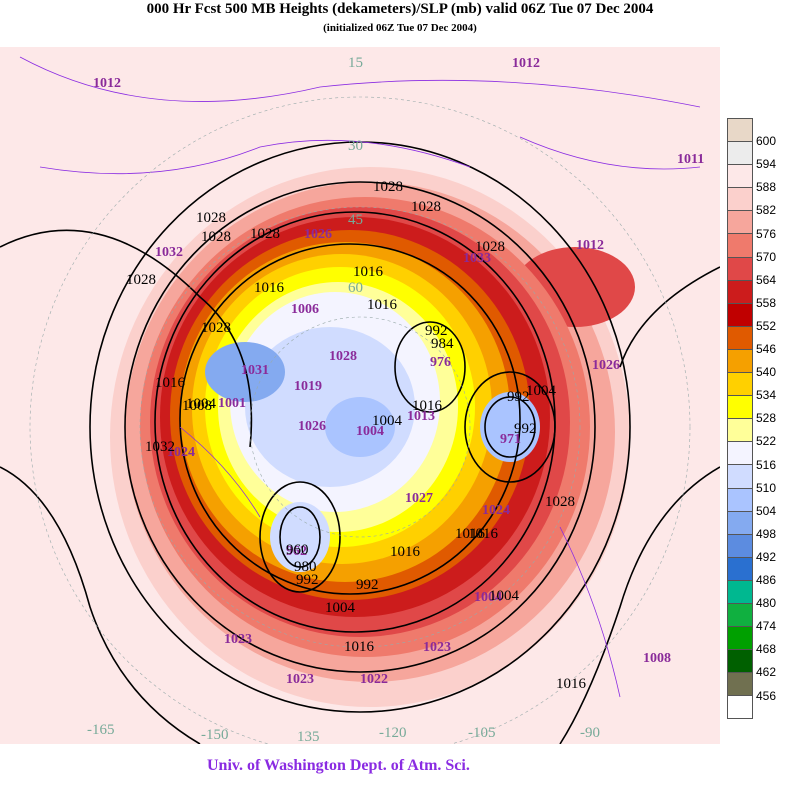  Describe the element at coordinates (101, 730) in the screenshot. I see `lon-label: -165` at that location.